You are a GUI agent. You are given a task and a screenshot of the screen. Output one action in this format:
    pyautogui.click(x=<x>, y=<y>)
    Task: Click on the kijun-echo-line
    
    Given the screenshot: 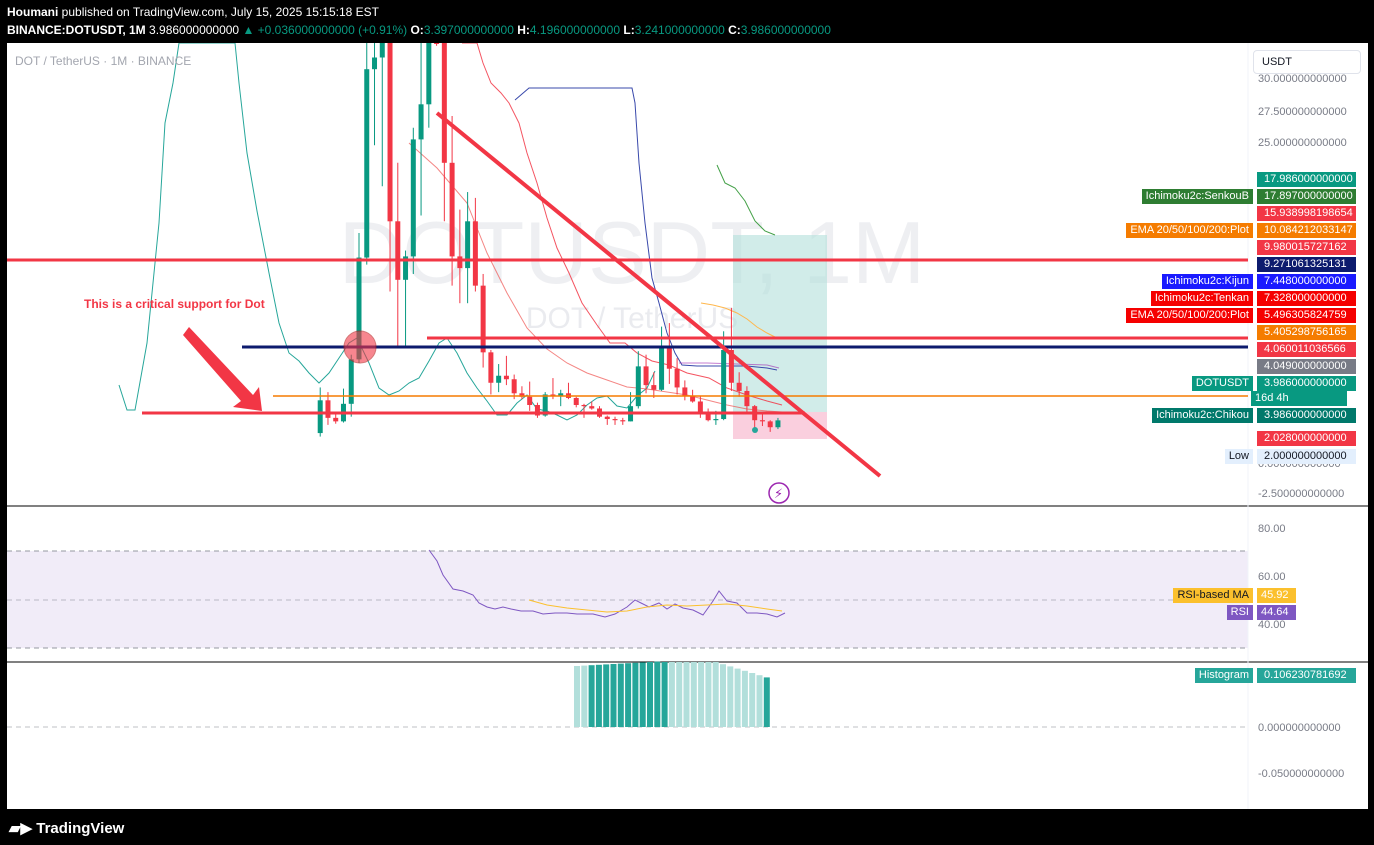 What is the action you would take?
    pyautogui.click(x=729, y=365)
    